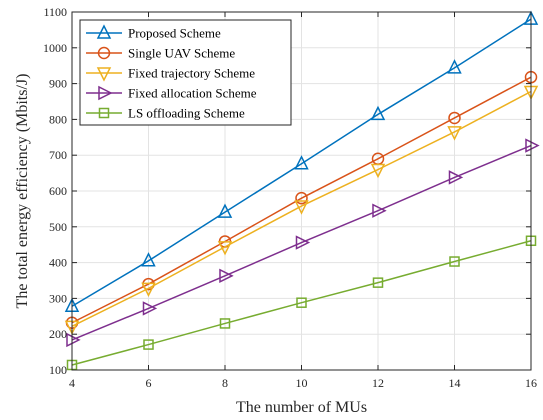 Image resolution: width=543 pixels, height=420 pixels. Describe the element at coordinates (531, 383) in the screenshot. I see `x-tick-label: 16` at that location.